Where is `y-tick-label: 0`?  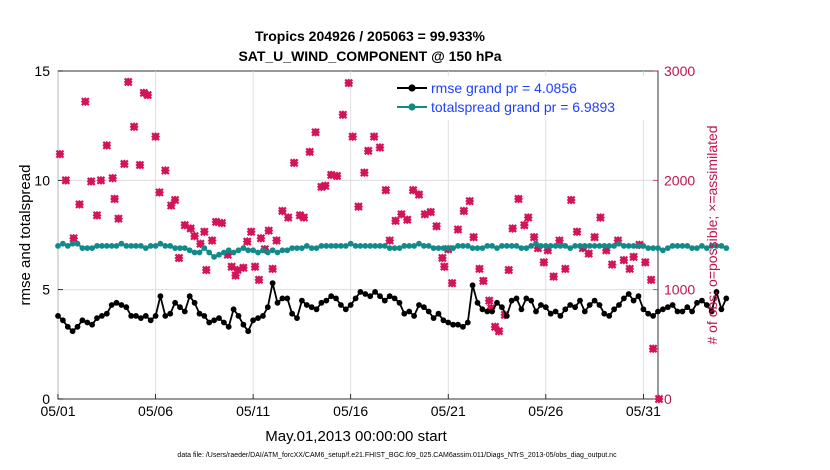
y-tick-label: 0 is located at coordinates (46, 399).